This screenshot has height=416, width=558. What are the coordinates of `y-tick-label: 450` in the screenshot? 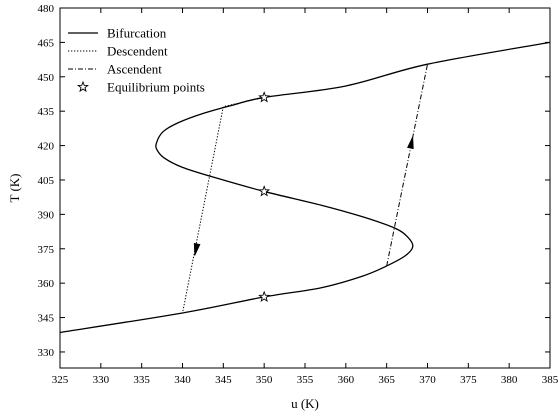 It's located at (46, 78).